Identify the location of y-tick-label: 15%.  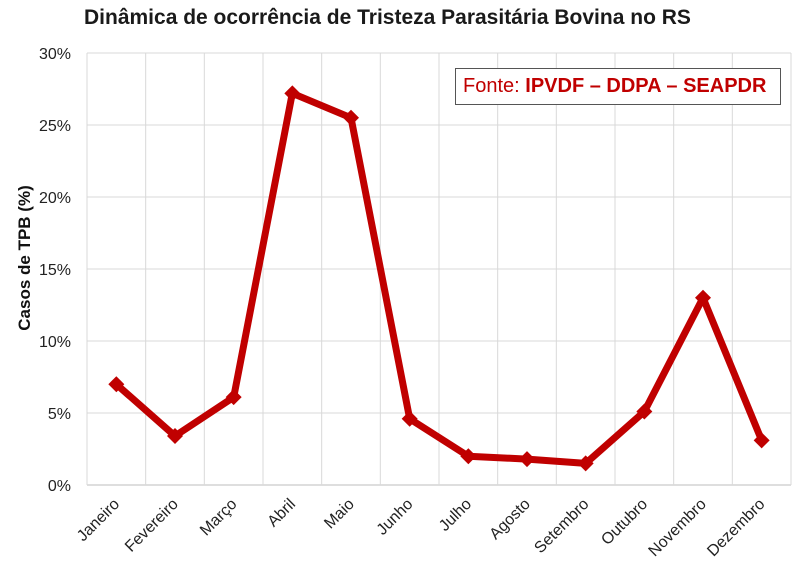
(55, 270).